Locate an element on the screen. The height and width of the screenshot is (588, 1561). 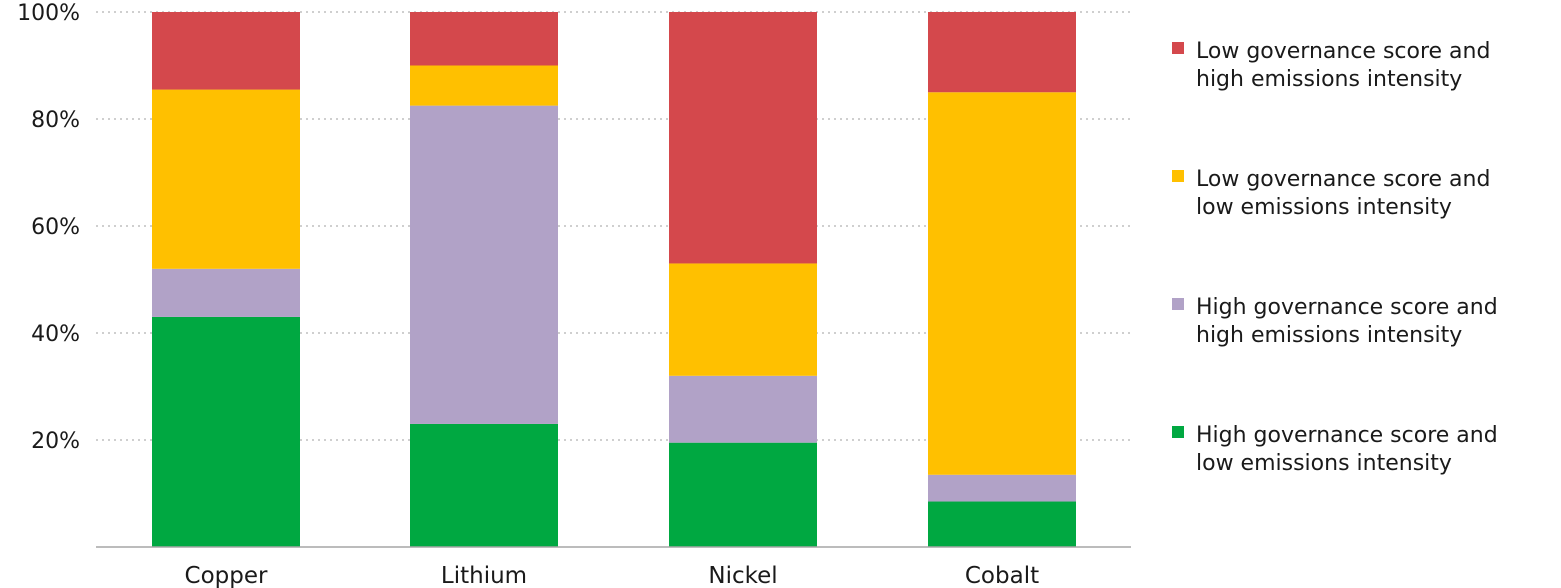
x-tick-label-nickel: Nickel is located at coordinates (742, 575).